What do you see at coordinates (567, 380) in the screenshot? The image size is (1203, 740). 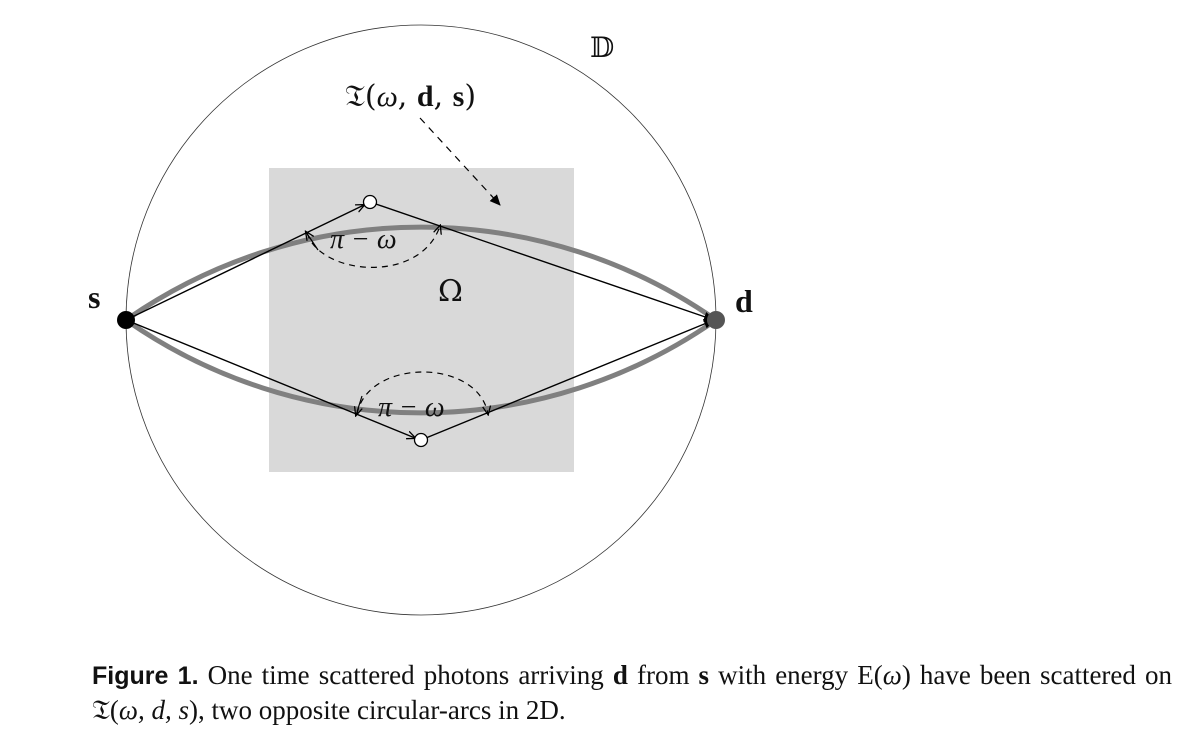 I see `path-bottom-point-to-d` at bounding box center [567, 380].